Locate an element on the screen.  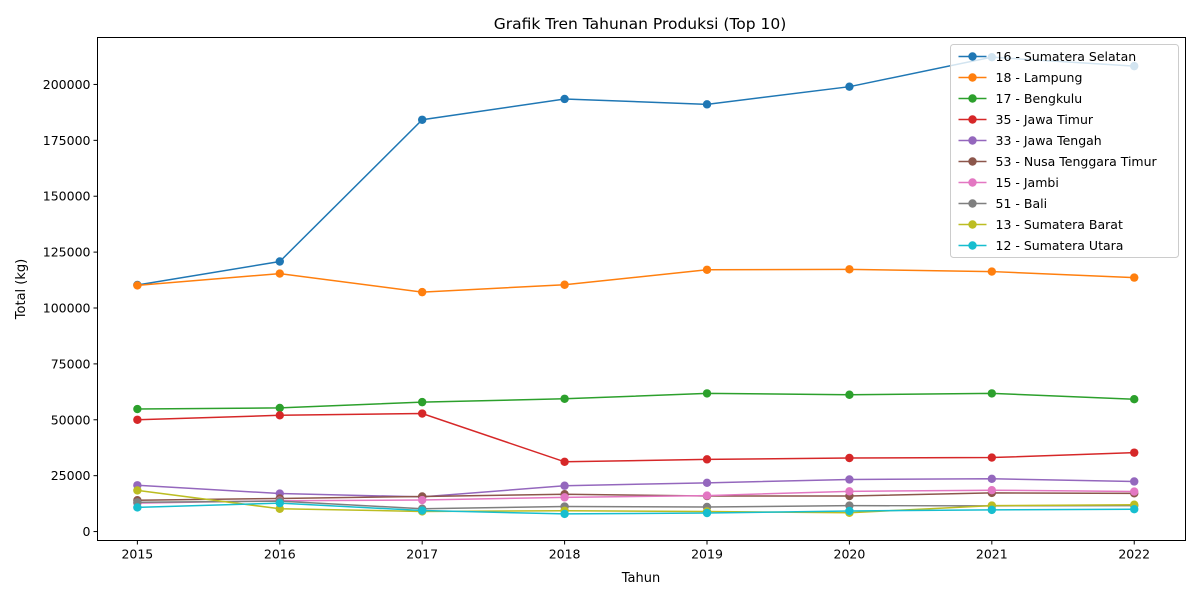
y-tick-label: 150000 is located at coordinates (67, 196).